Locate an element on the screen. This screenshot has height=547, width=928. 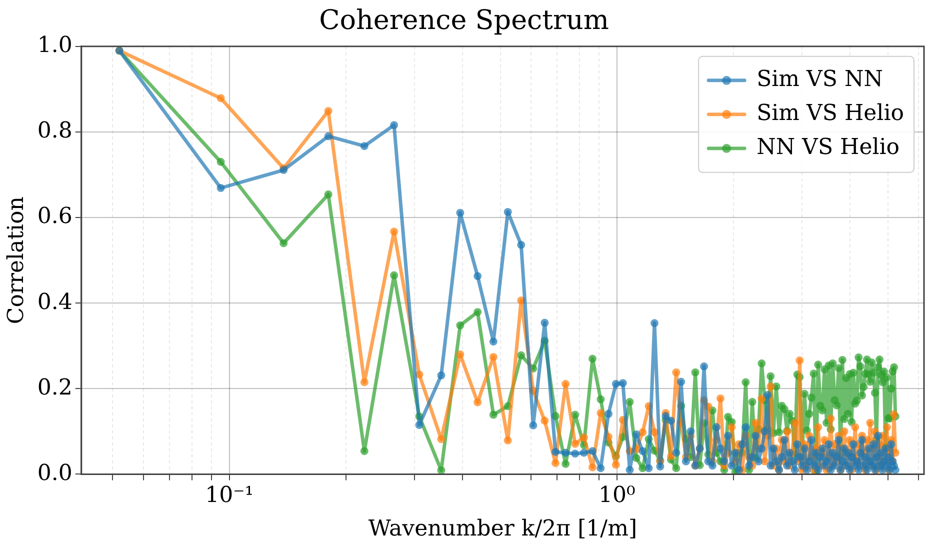
legend-label: Sim VS Helio is located at coordinates (830, 113).